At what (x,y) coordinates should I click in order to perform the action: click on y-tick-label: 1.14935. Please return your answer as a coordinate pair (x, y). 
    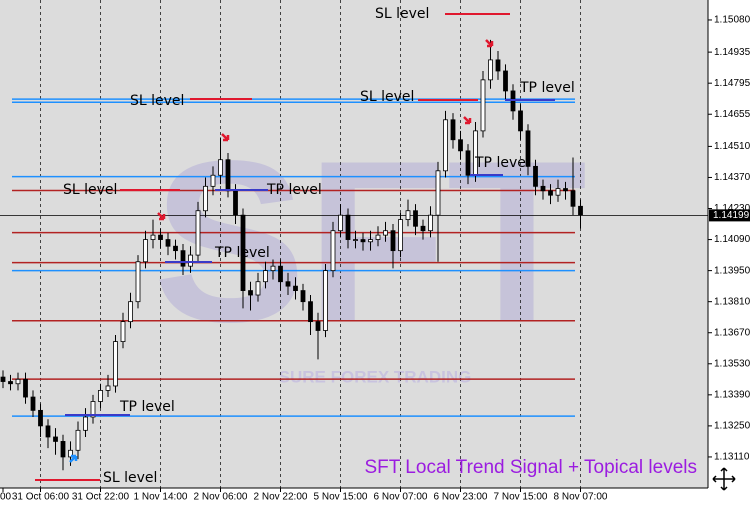
    Looking at the image, I should click on (732, 52).